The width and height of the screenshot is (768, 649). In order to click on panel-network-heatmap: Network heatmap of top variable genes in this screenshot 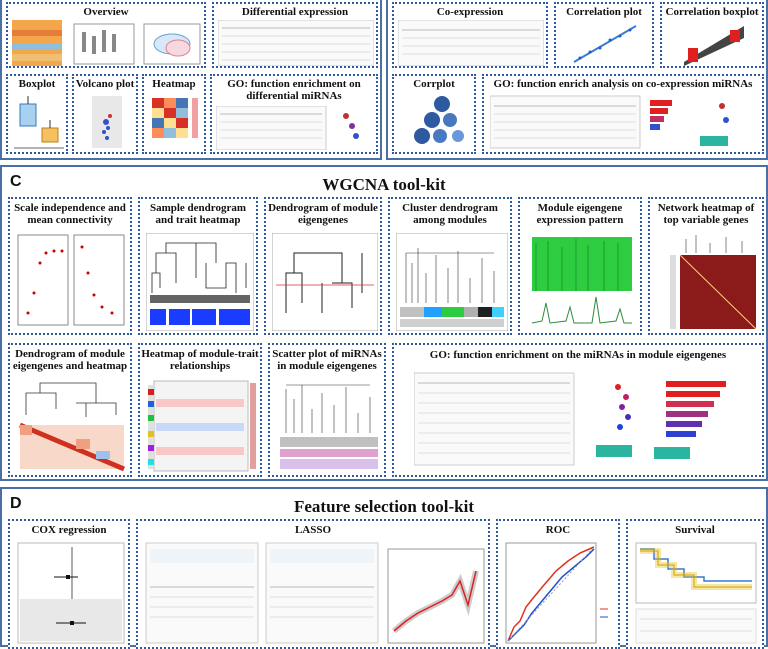, I will do `click(706, 266)`.